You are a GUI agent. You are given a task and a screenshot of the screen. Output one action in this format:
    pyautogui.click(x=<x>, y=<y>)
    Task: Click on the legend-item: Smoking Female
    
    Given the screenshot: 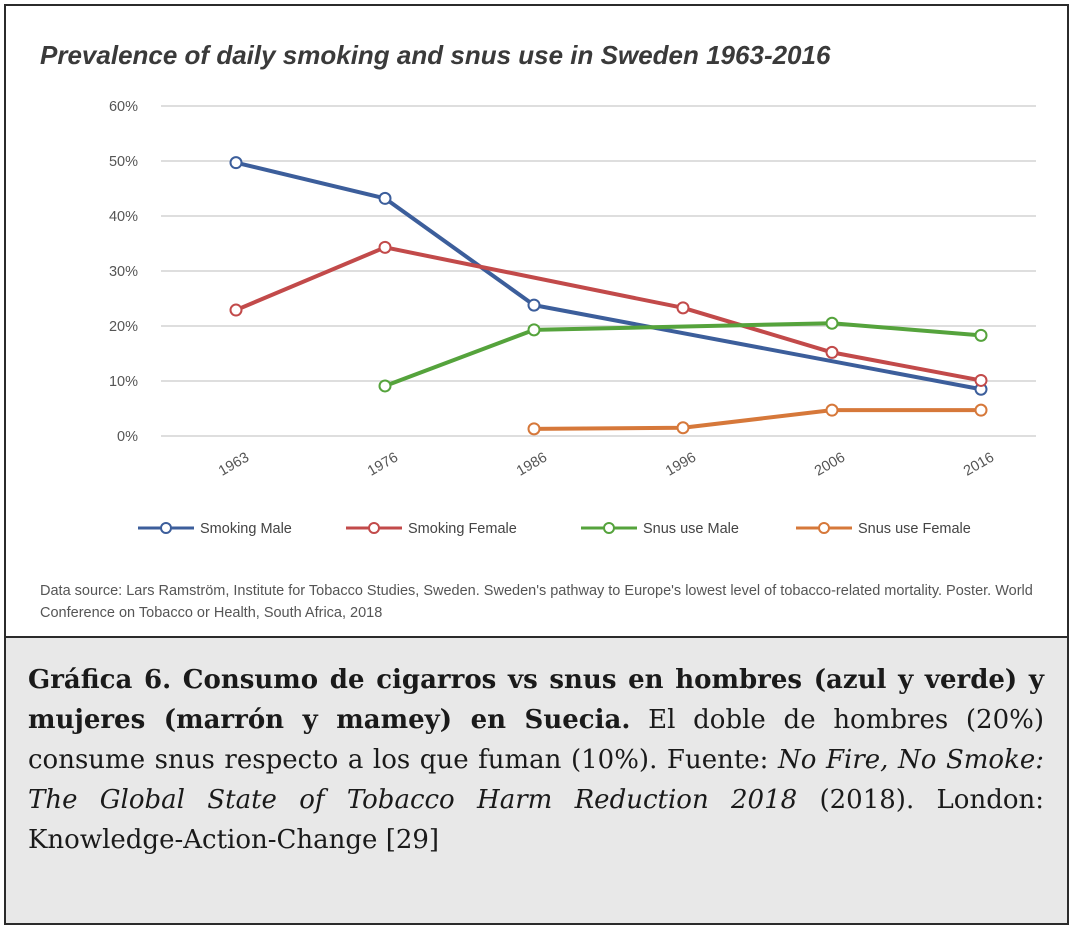 What is the action you would take?
    pyautogui.click(x=431, y=529)
    